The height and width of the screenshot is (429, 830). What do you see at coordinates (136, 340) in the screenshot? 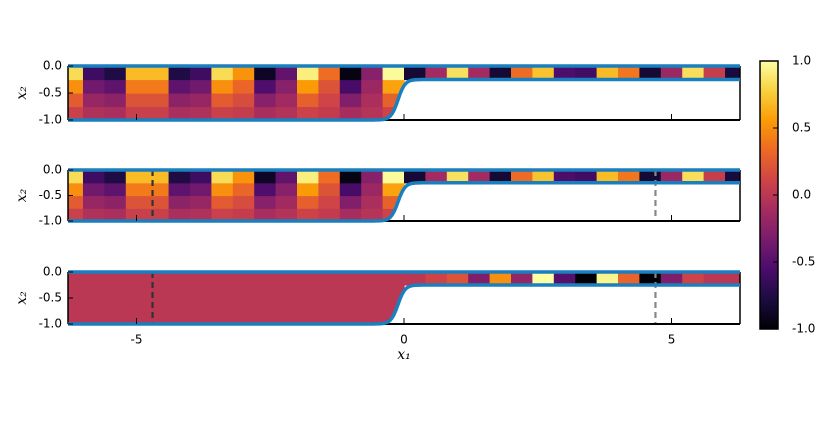
I see `x-tick-label: -5` at bounding box center [136, 340].